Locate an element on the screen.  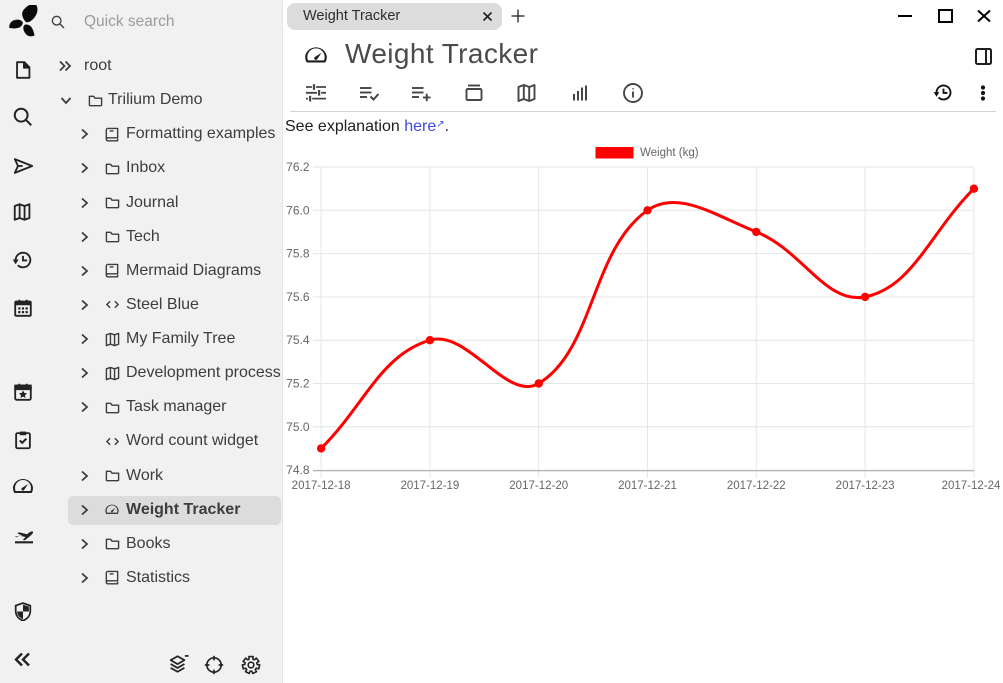
svg-text: 76.2 is located at coordinates (298, 167).